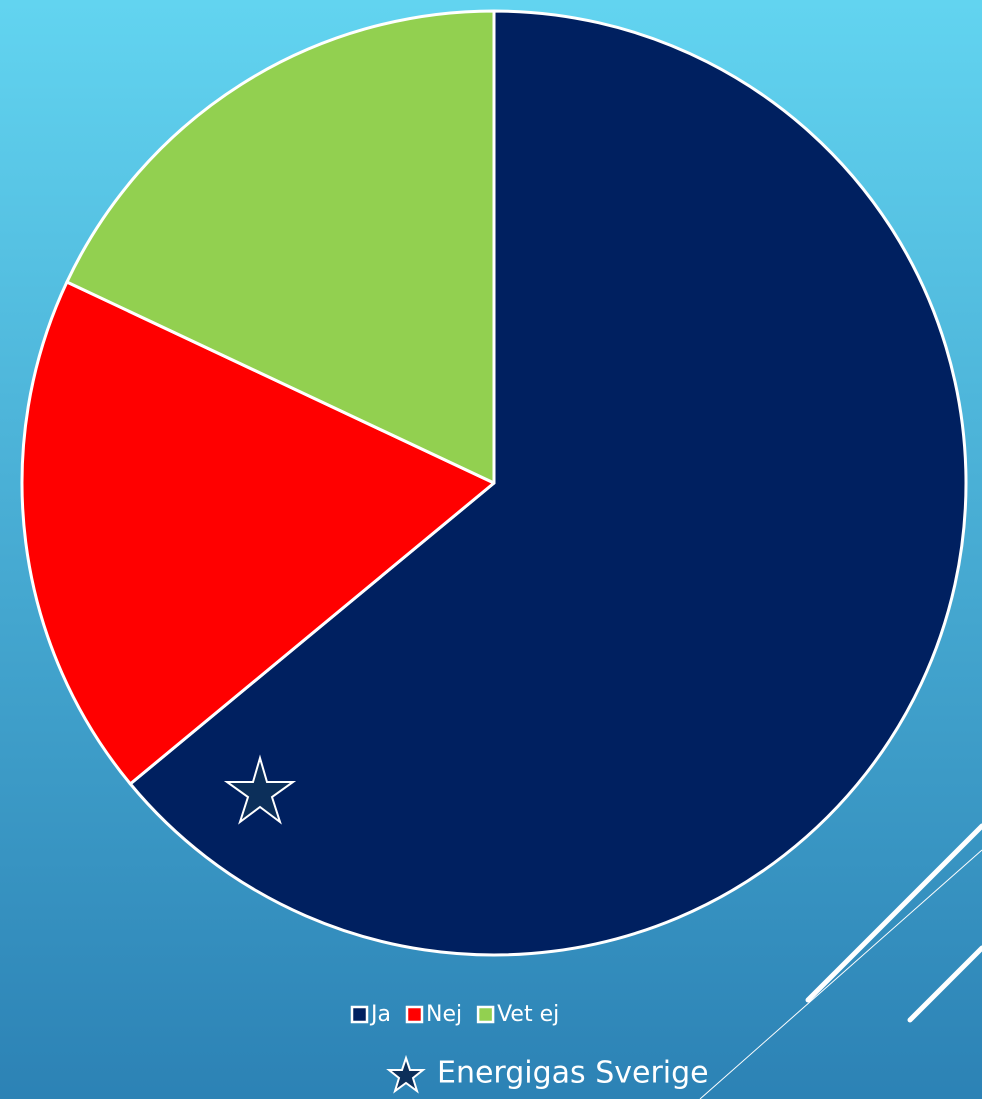 Image resolution: width=982 pixels, height=1099 pixels. I want to click on star-icon, so click(260, 789).